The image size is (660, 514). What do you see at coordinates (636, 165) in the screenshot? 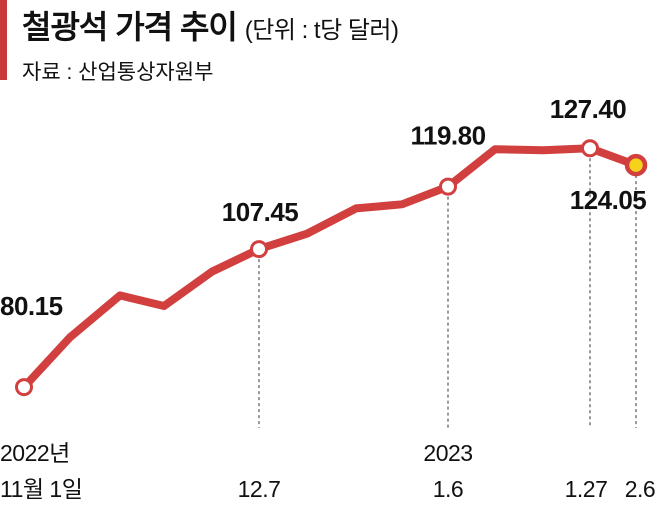
I see `latest-point-marker` at bounding box center [636, 165].